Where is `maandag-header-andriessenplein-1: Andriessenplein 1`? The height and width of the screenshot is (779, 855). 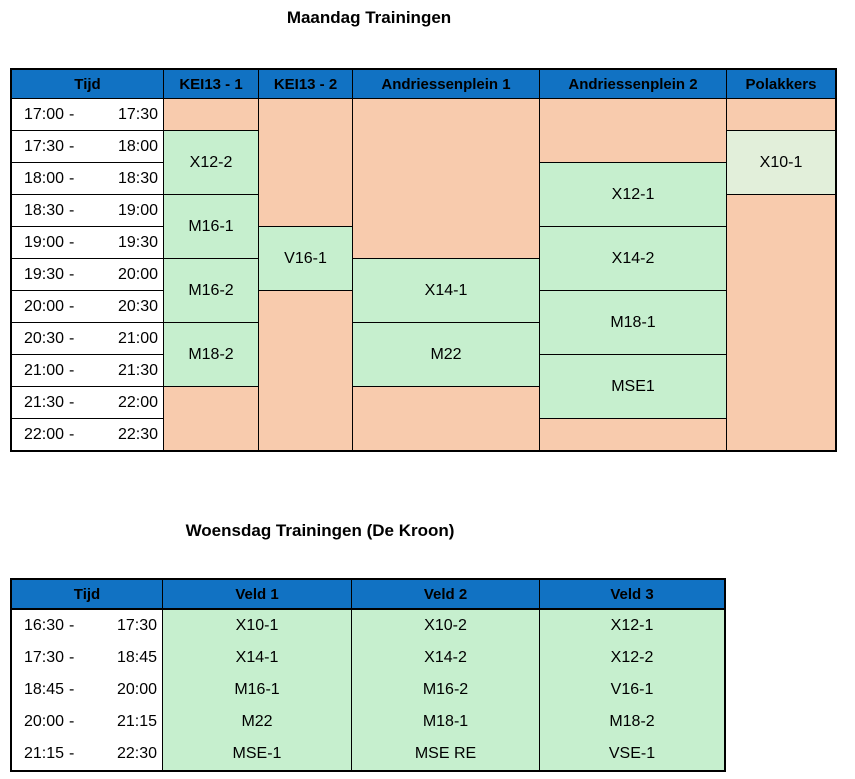 maandag-header-andriessenplein-1: Andriessenplein 1 is located at coordinates (446, 84).